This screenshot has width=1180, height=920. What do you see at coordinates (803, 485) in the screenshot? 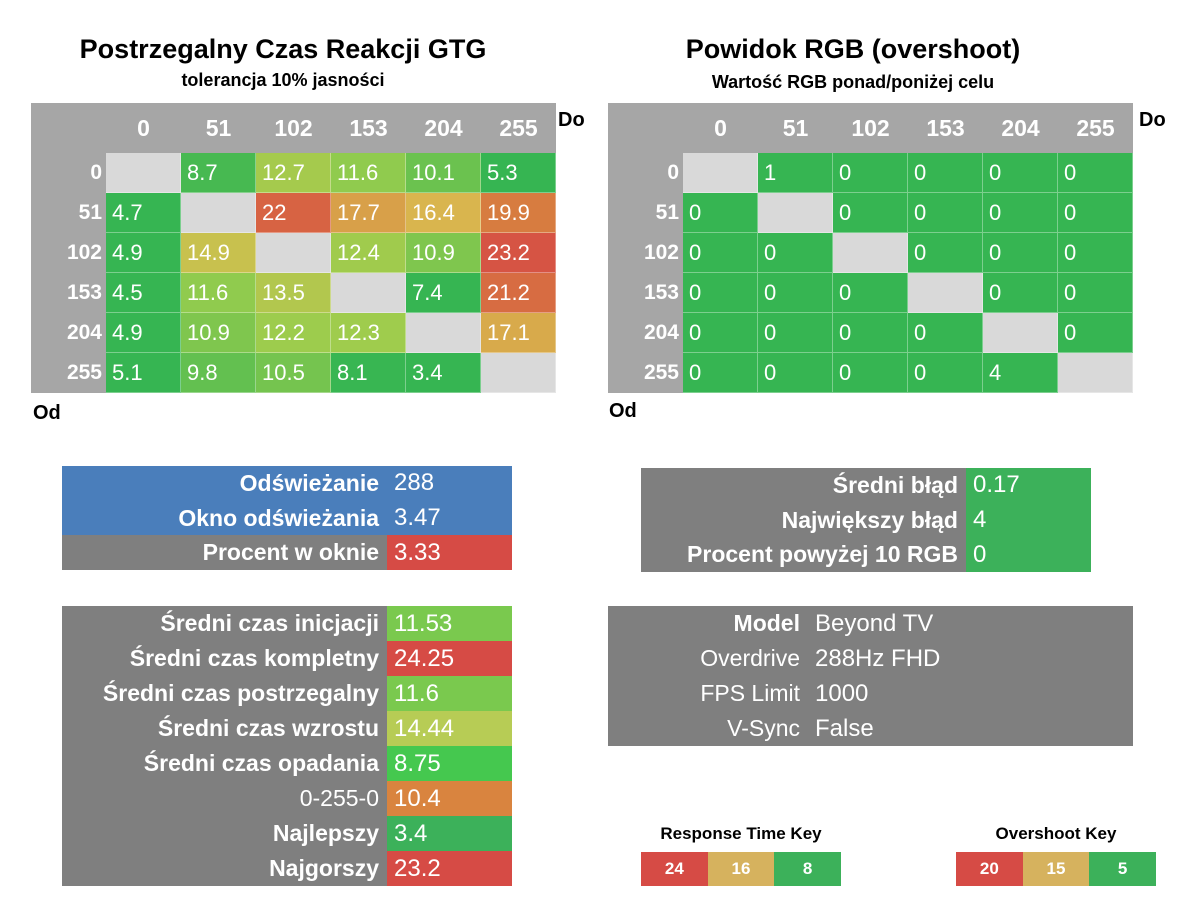
I see `panel-row-label: Średni błąd` at bounding box center [803, 485].